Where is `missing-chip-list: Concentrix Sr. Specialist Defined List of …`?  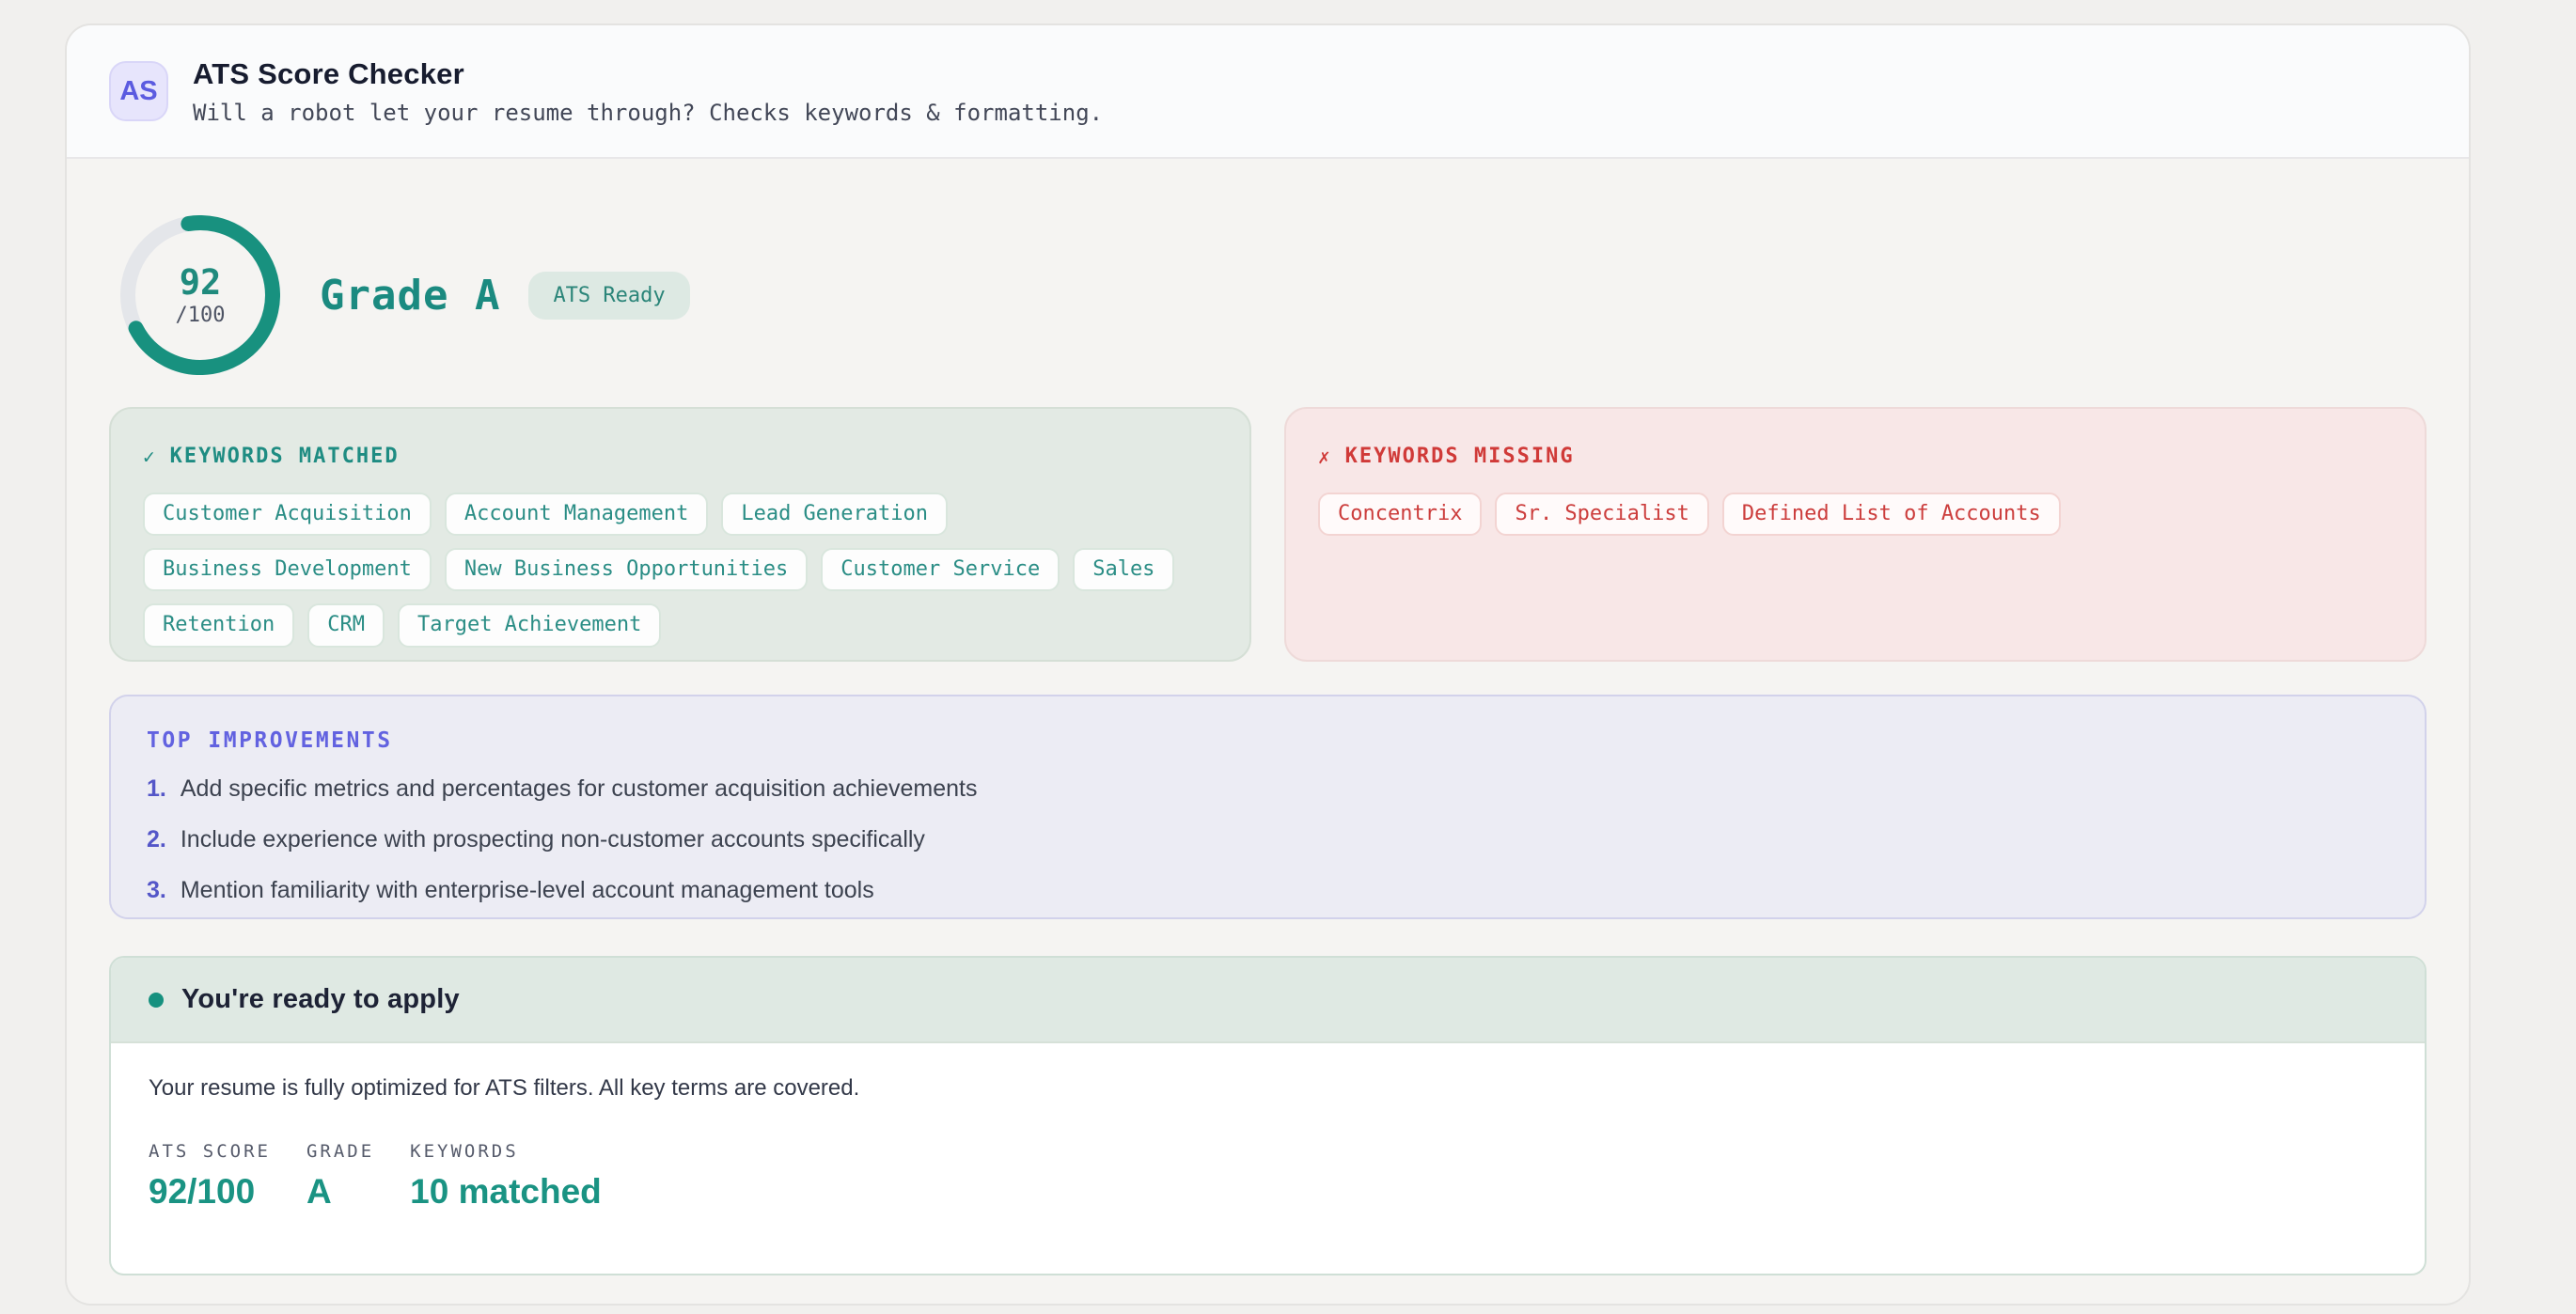
missing-chip-list: Concentrix Sr. Specialist Defined List of … is located at coordinates (1856, 515).